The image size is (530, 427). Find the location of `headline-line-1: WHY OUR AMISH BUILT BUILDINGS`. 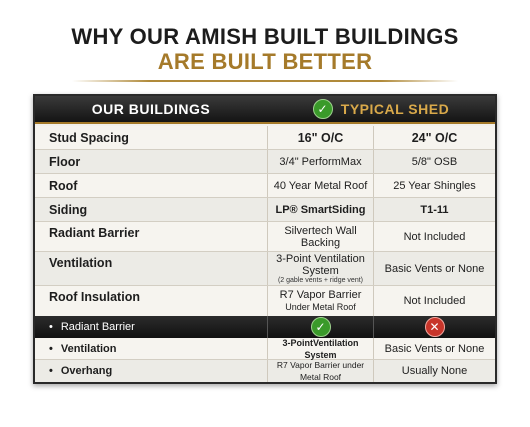

headline-line-1: WHY OUR AMISH BUILT BUILDINGS is located at coordinates (265, 36).